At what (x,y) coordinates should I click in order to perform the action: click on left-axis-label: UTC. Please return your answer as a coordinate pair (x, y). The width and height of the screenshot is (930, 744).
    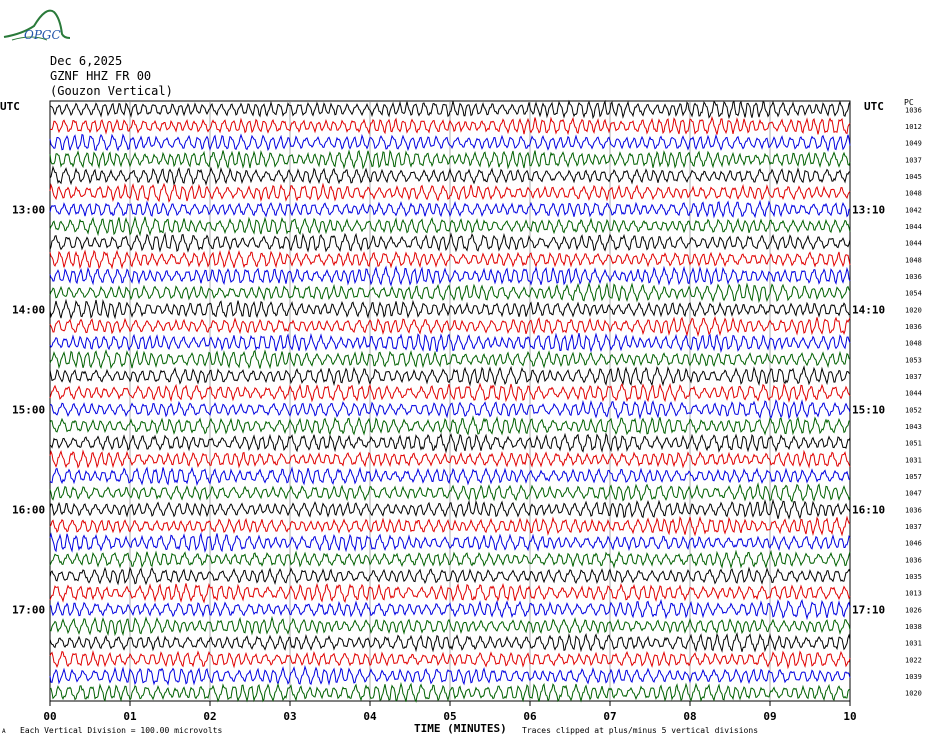
    Looking at the image, I should click on (10, 106).